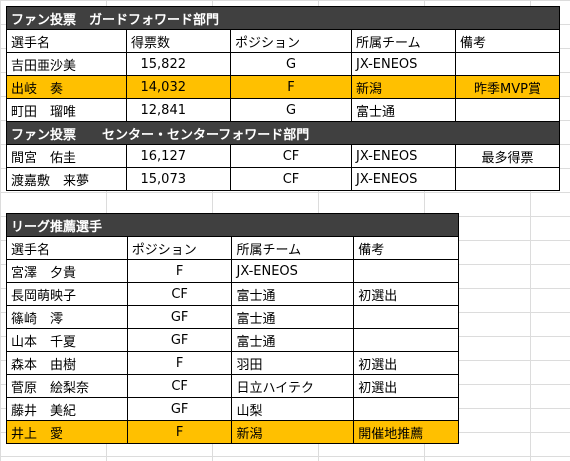 The height and width of the screenshot is (461, 570). I want to click on table-row: 町田 瑠唯 12,841 G 富士通, so click(283, 110).